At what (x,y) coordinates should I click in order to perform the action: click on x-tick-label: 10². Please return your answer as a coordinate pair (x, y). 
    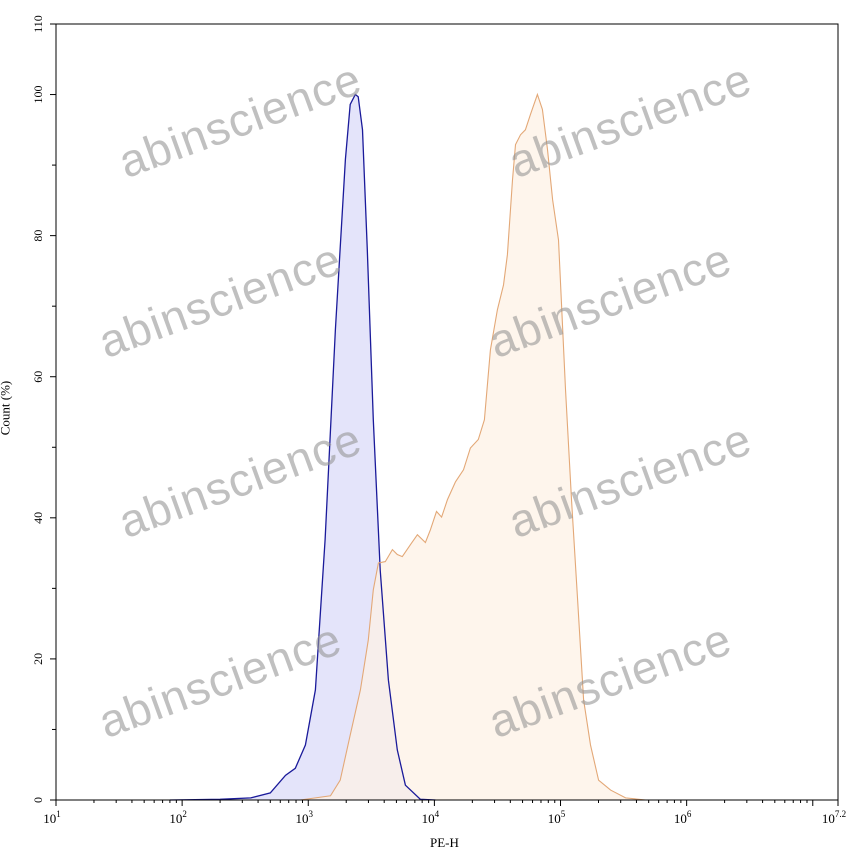
    Looking at the image, I should click on (178, 817).